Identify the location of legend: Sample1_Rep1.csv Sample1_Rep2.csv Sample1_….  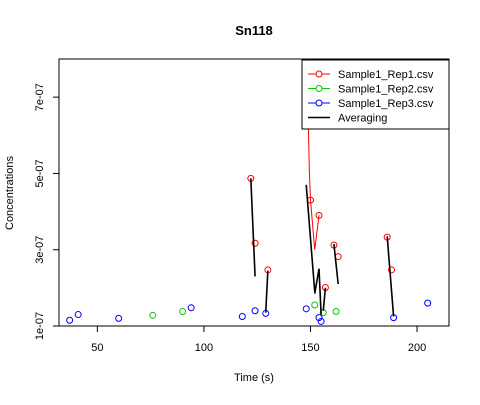
(375, 94).